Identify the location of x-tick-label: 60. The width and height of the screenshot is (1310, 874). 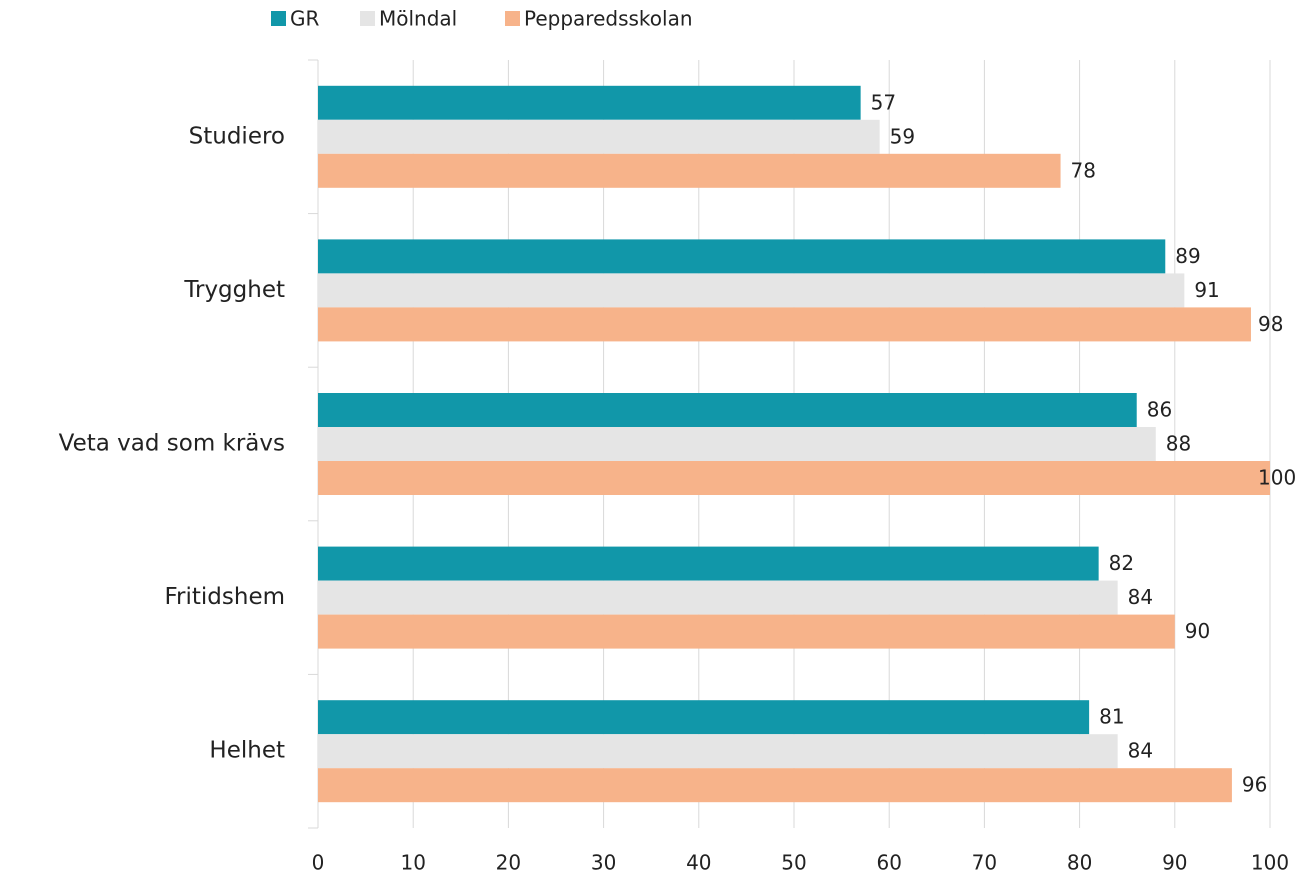
(888, 862).